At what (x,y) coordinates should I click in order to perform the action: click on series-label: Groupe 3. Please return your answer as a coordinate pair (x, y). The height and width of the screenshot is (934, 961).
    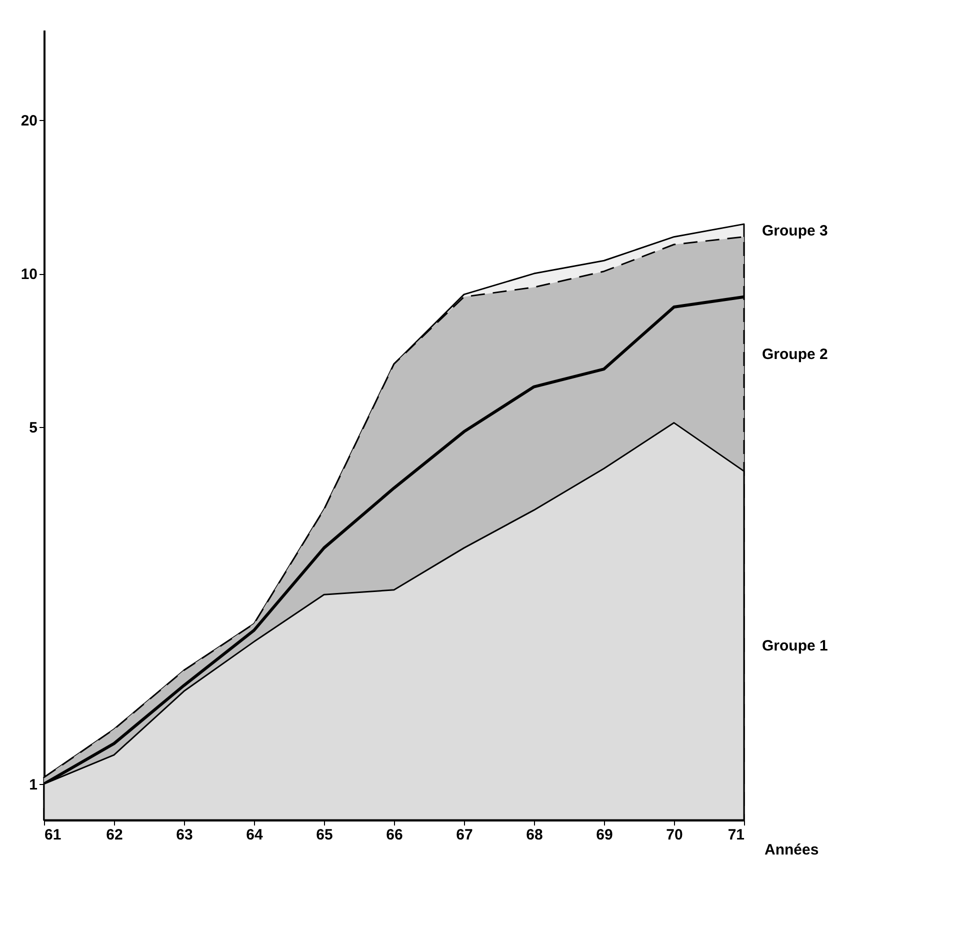
    Looking at the image, I should click on (795, 231).